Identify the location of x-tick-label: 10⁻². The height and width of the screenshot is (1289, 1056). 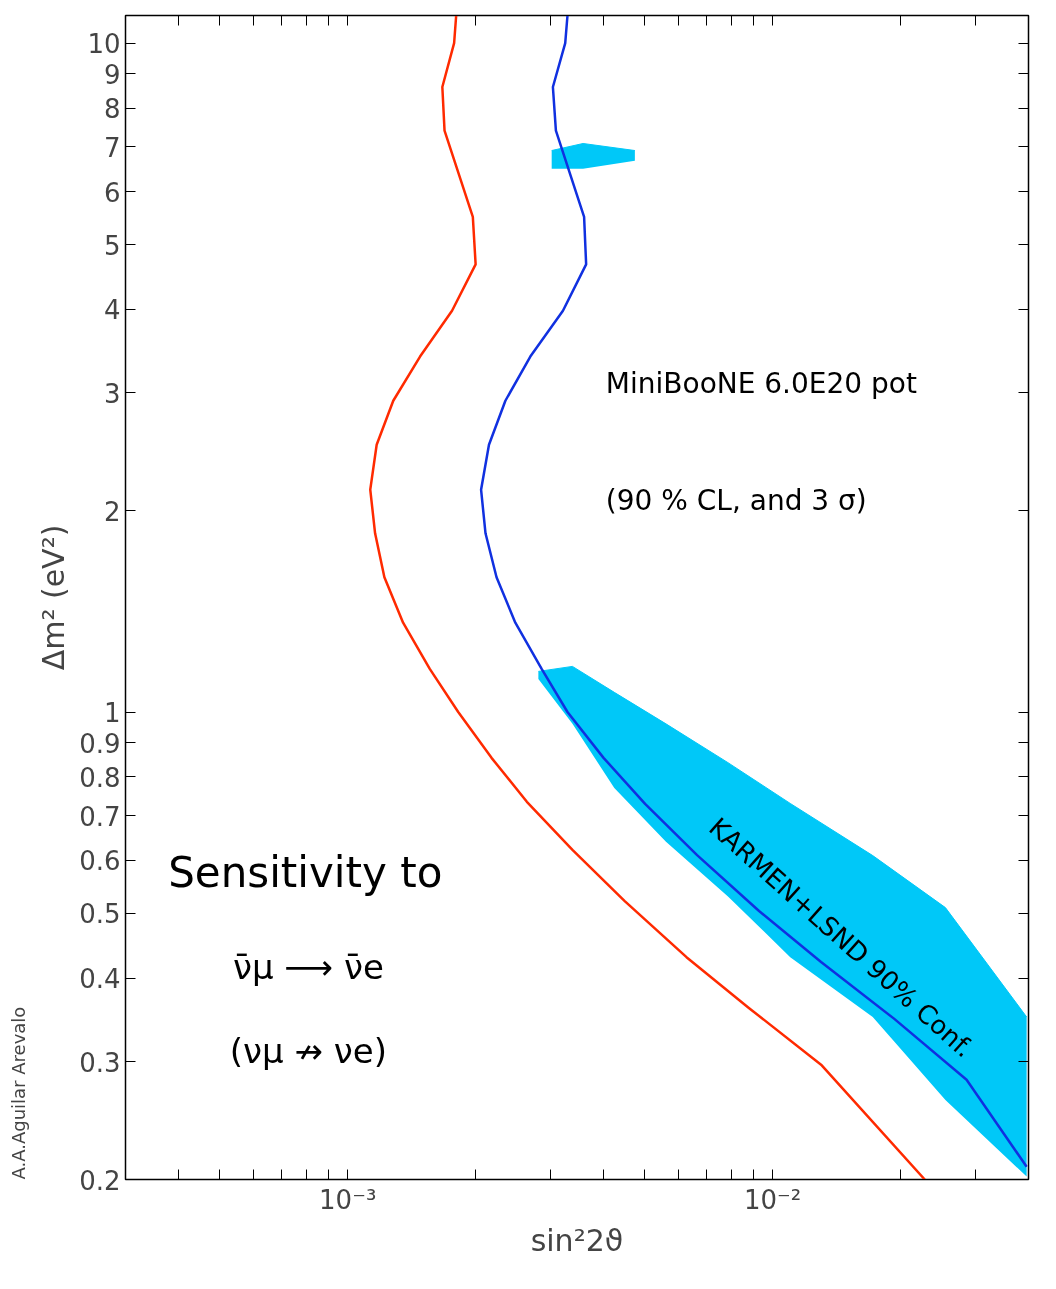
(773, 1199).